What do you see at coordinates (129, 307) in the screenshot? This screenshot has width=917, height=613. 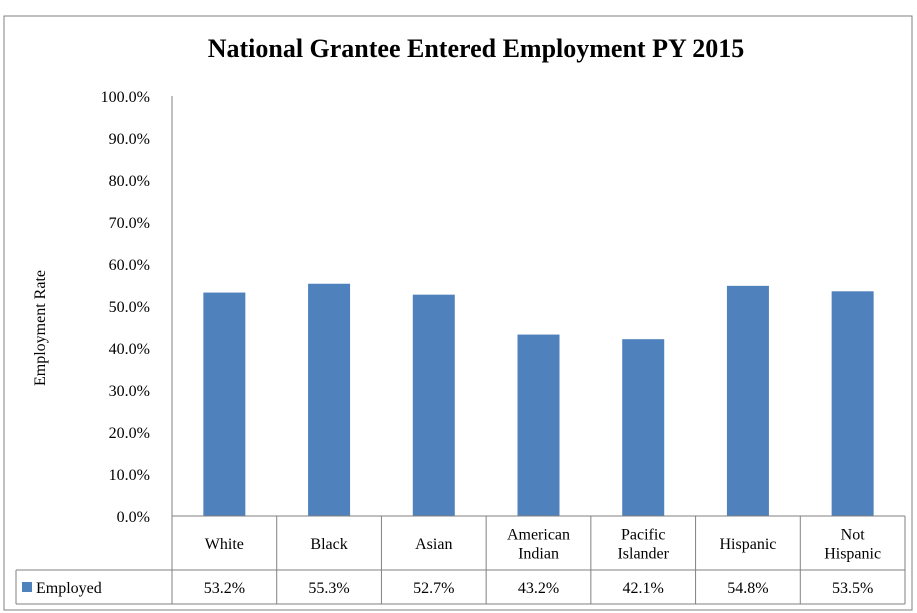 I see `y-tick-label: 50.0%` at bounding box center [129, 307].